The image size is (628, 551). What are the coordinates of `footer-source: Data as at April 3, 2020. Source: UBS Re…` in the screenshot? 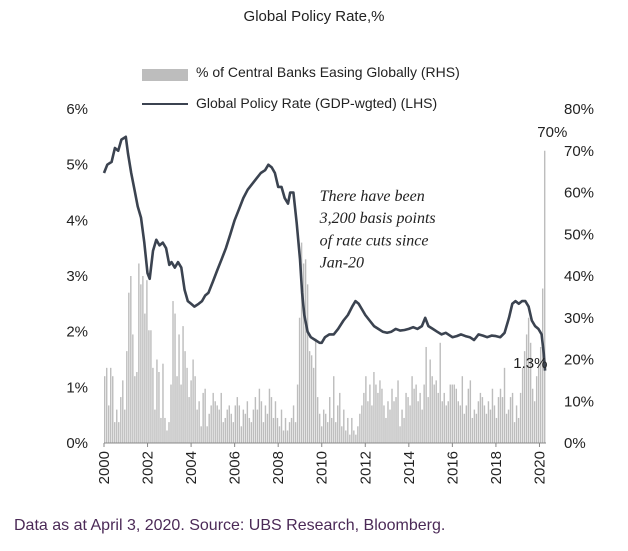 It's located at (230, 525).